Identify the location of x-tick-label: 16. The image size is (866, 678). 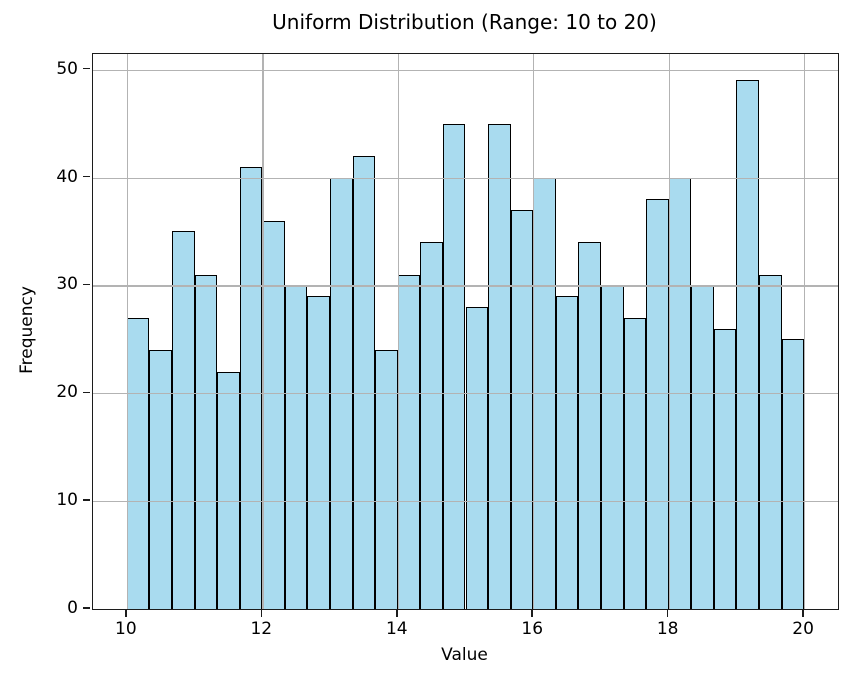
(532, 629).